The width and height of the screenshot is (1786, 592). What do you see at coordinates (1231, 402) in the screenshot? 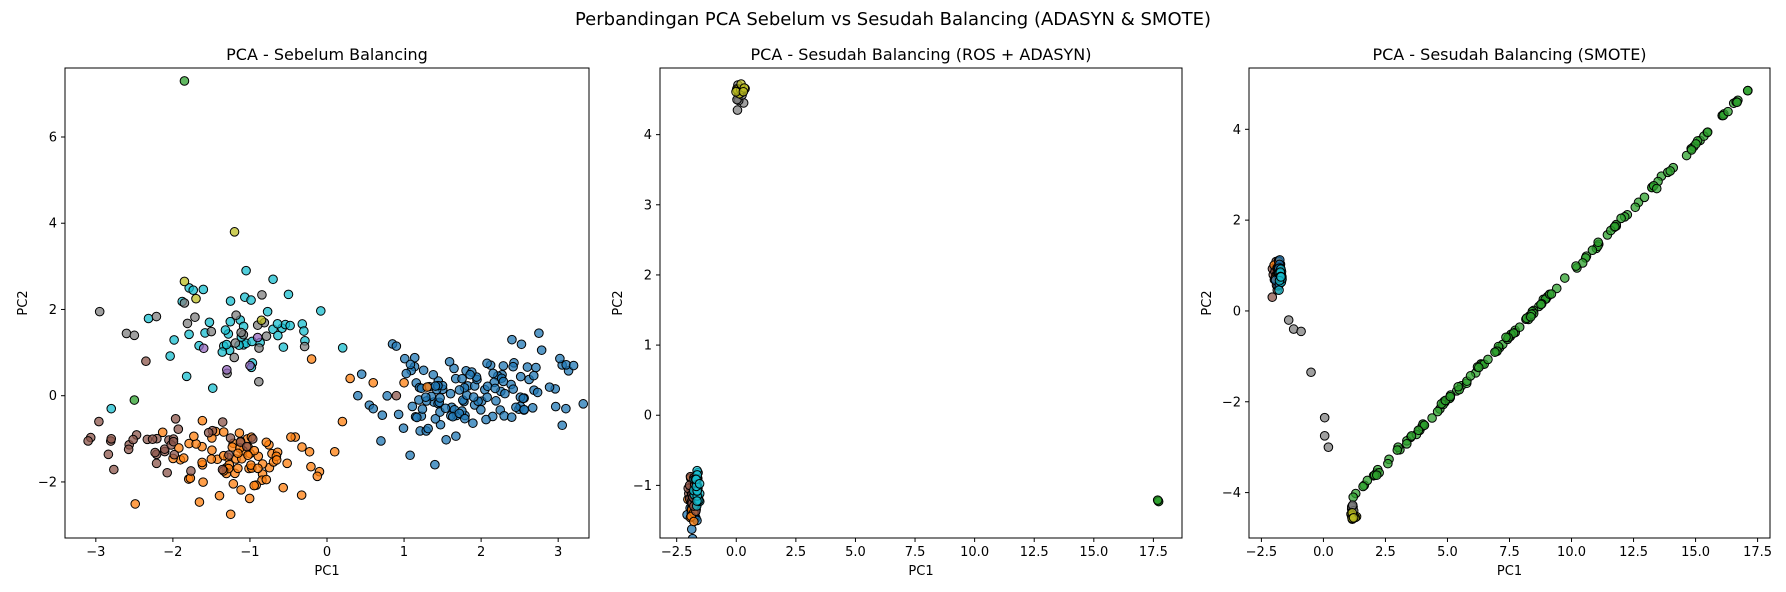
I see `y-tick-label: −2` at bounding box center [1231, 402].